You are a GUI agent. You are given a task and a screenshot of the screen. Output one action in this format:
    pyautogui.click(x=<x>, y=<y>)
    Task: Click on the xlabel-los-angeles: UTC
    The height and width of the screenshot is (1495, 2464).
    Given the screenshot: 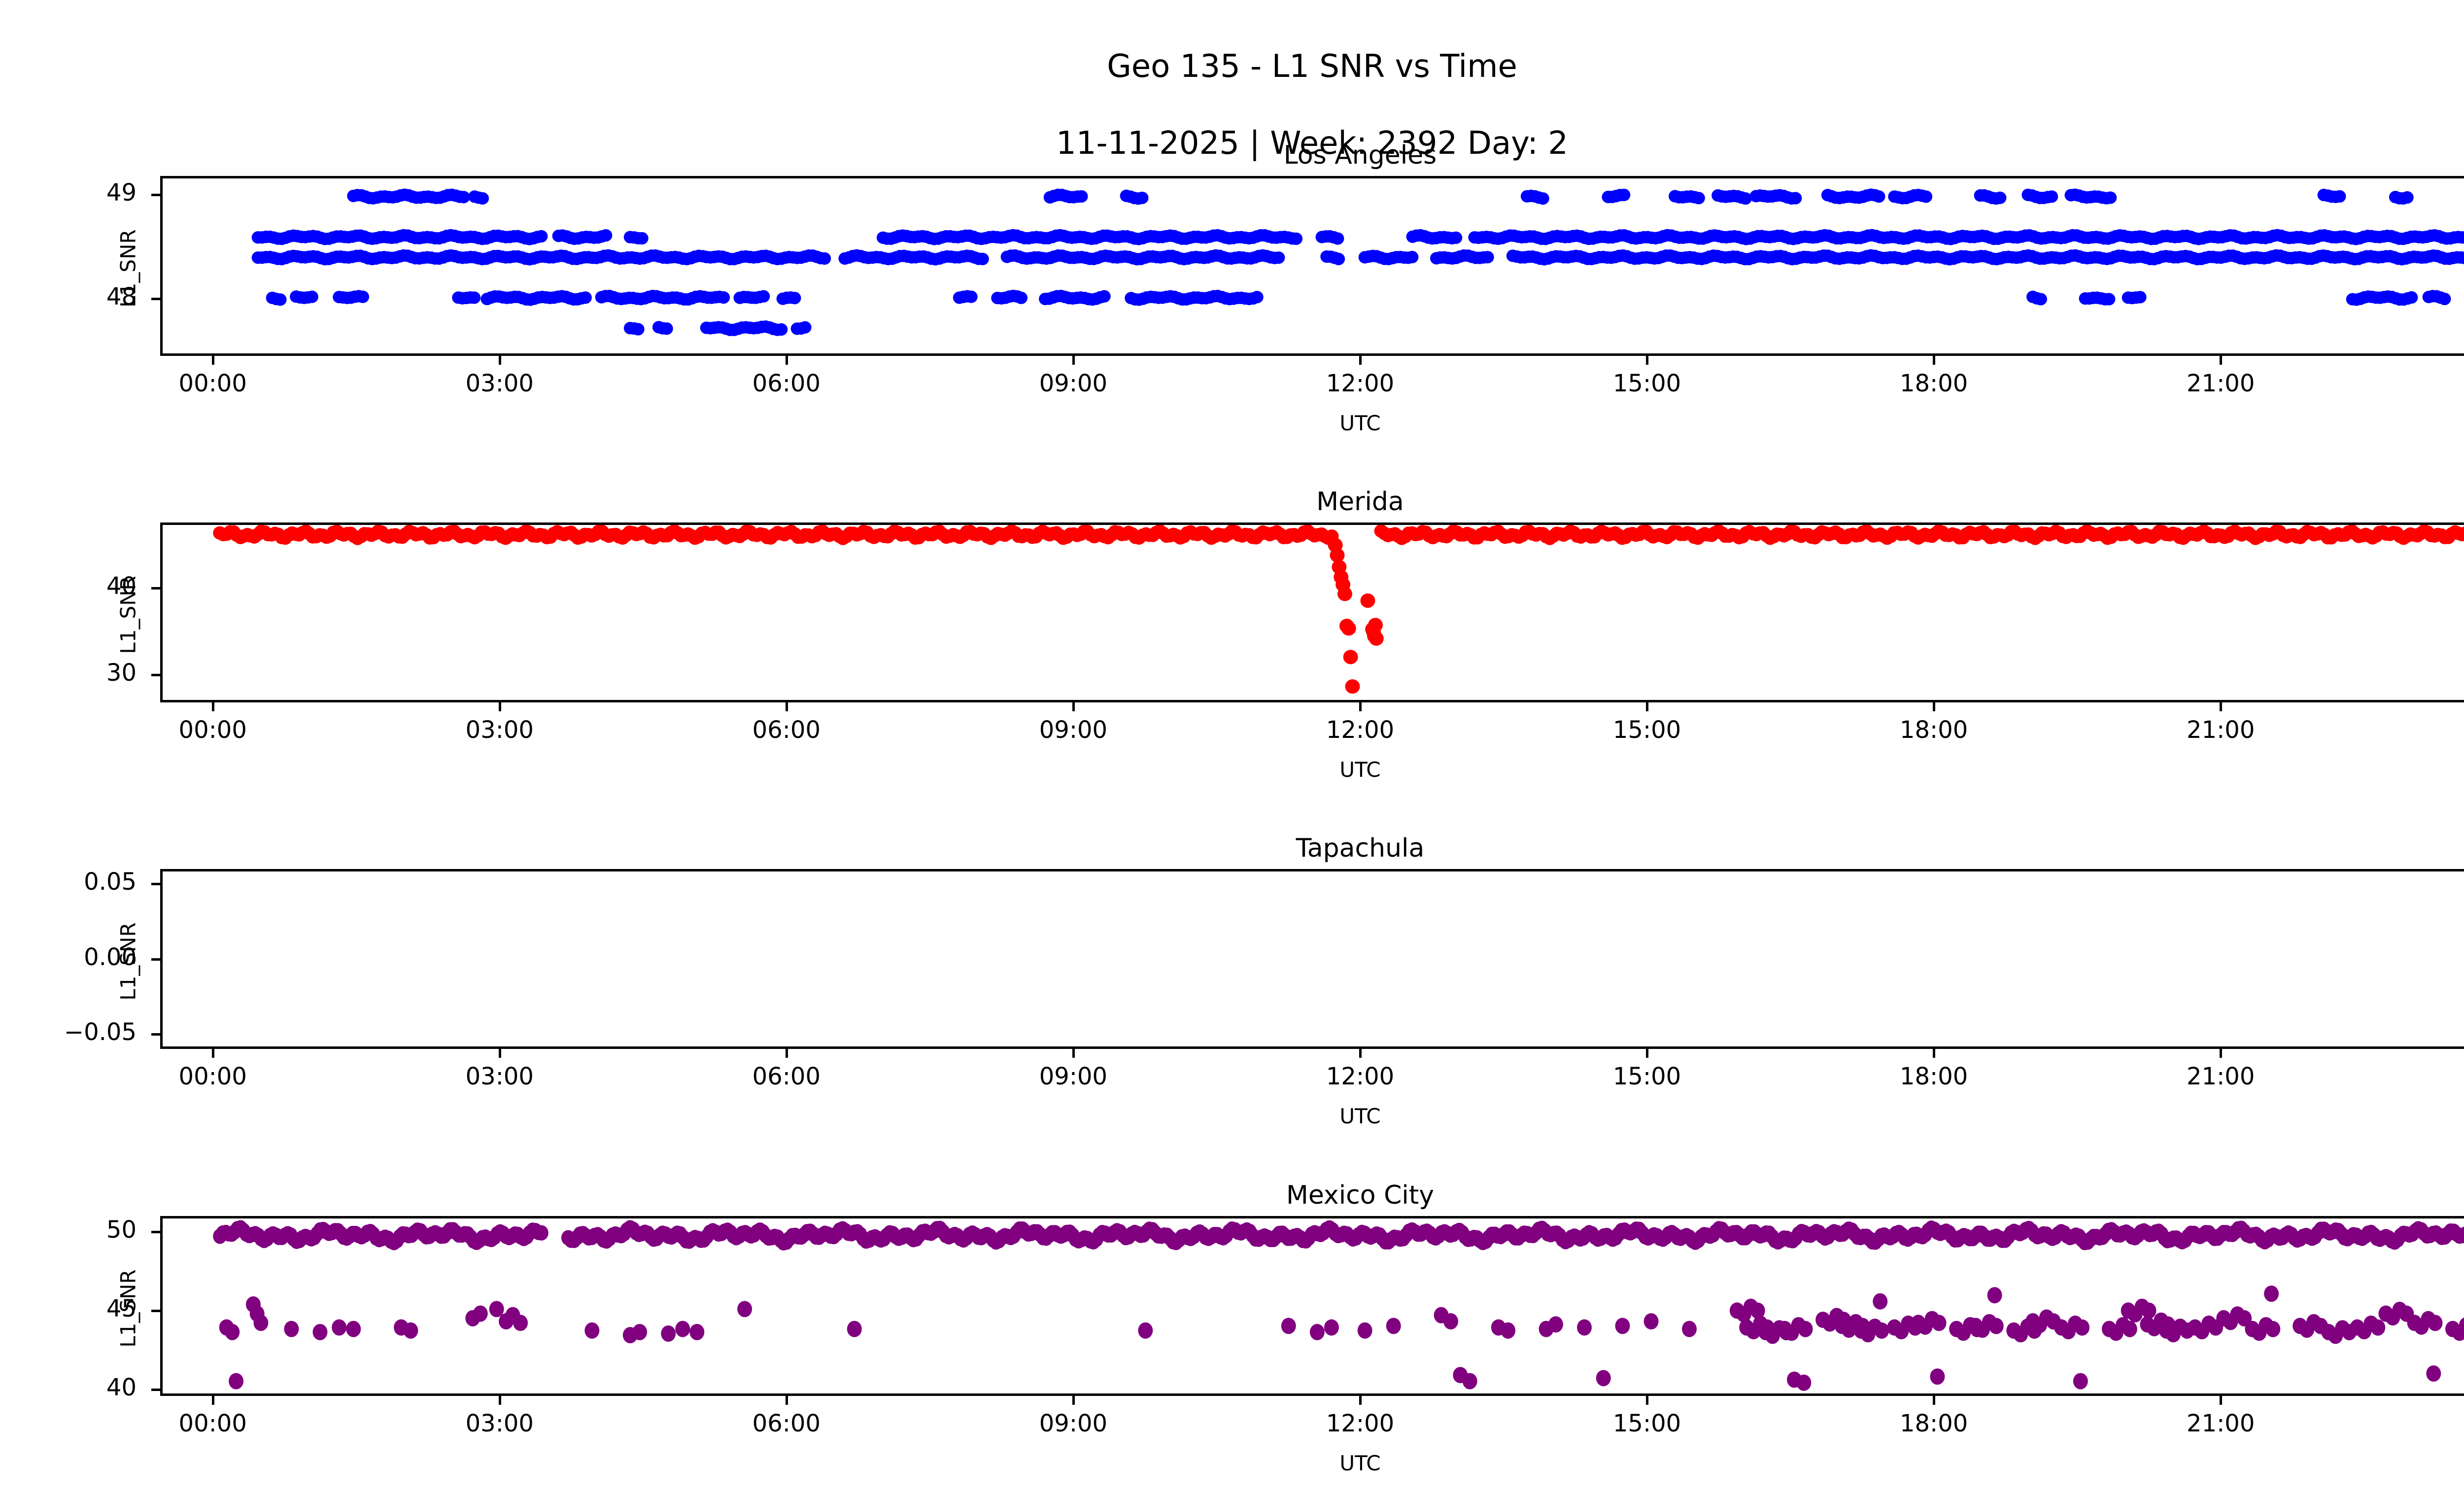 What is the action you would take?
    pyautogui.click(x=1360, y=423)
    